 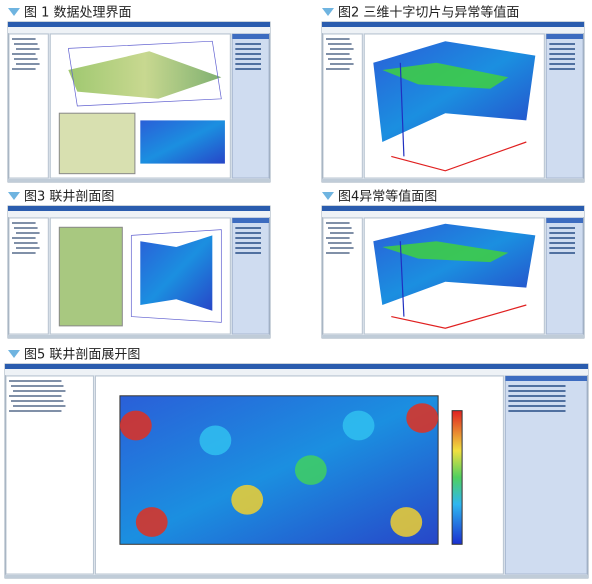 I want to click on caption-4: 图4异常等值面图, so click(x=379, y=197).